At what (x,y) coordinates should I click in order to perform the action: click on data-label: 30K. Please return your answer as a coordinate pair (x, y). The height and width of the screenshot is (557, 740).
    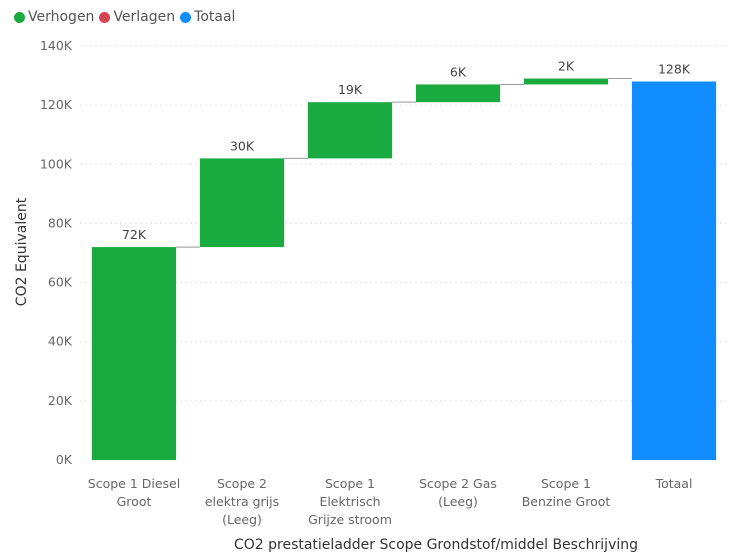
    Looking at the image, I should click on (242, 145).